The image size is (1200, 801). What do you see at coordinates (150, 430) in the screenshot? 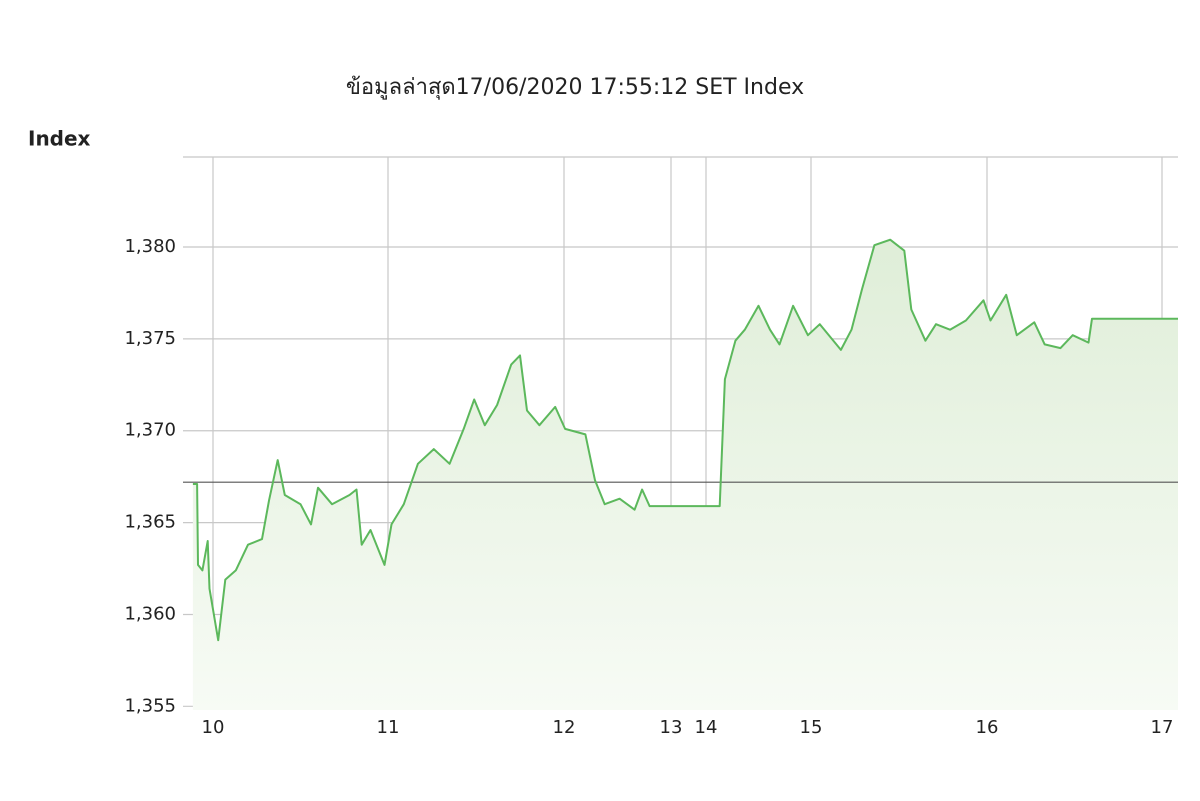
I see `y-tick-label: 1,370` at bounding box center [150, 430].